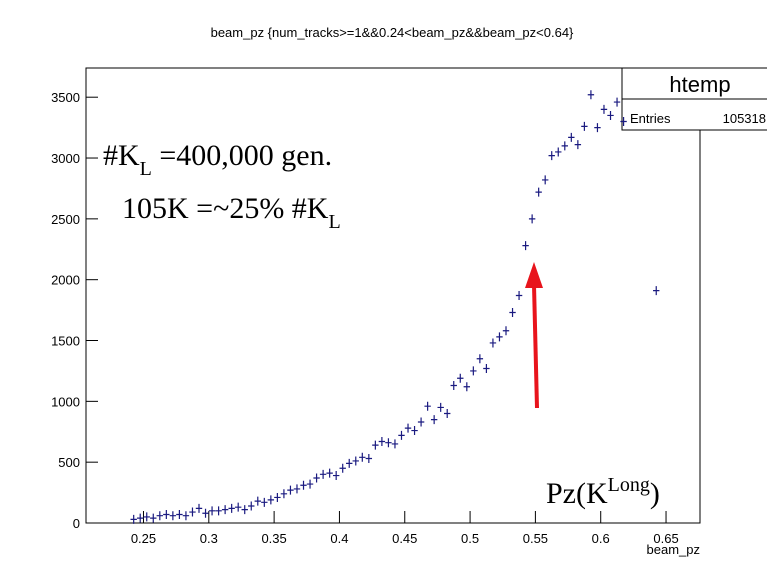 The height and width of the screenshot is (577, 767). I want to click on y-tick-label: 500, so click(69, 462).